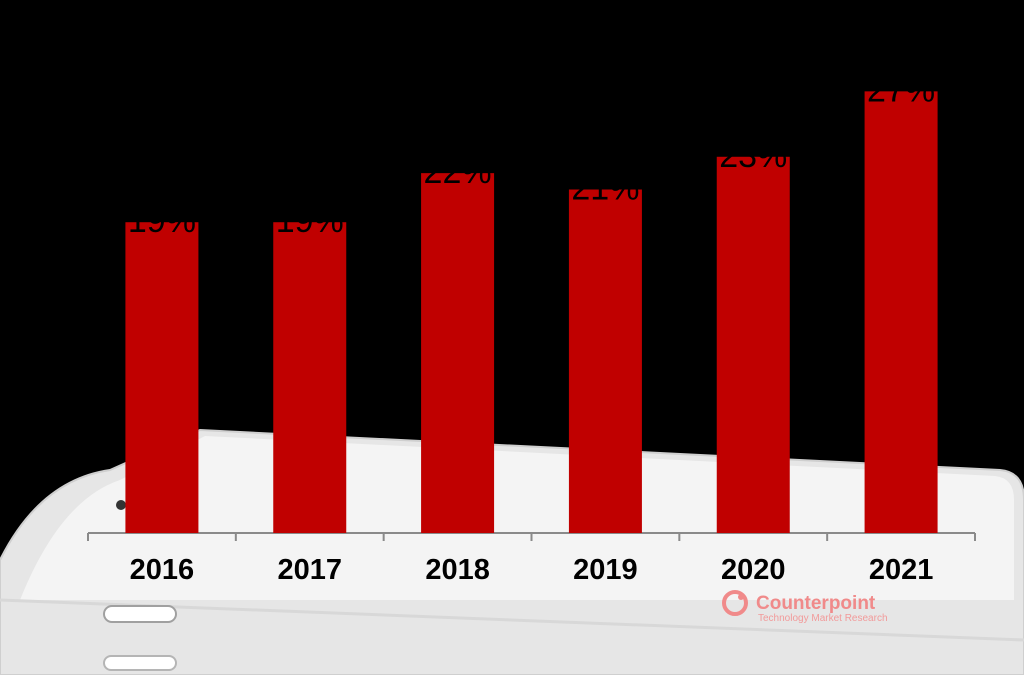 The width and height of the screenshot is (1024, 675). What do you see at coordinates (532, 570) in the screenshot?
I see `x-tick-labels: 2016 2017 2018 2019 2020 2021` at bounding box center [532, 570].